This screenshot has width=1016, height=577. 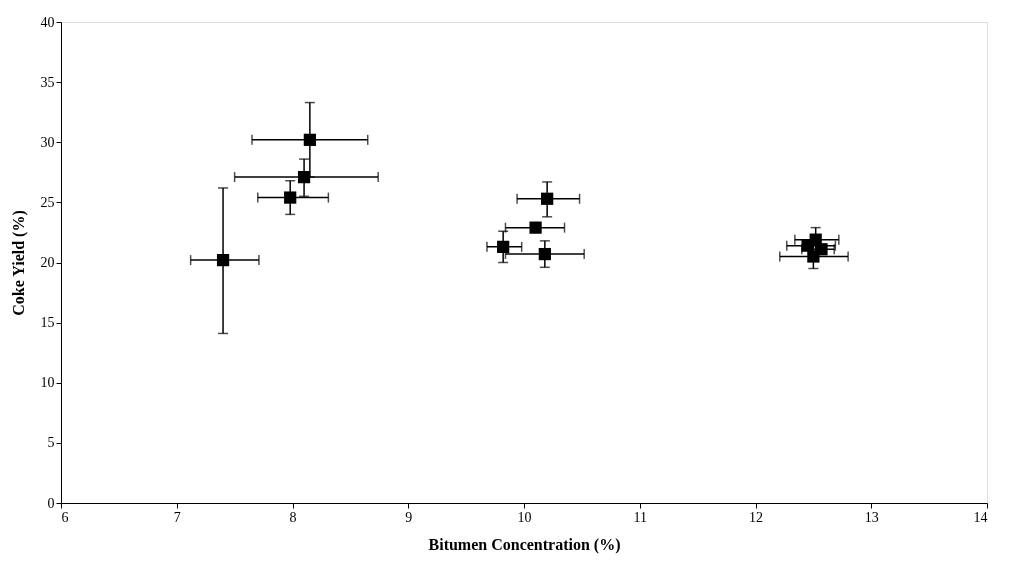 What do you see at coordinates (47, 82) in the screenshot?
I see `y-tick-label: 35` at bounding box center [47, 82].